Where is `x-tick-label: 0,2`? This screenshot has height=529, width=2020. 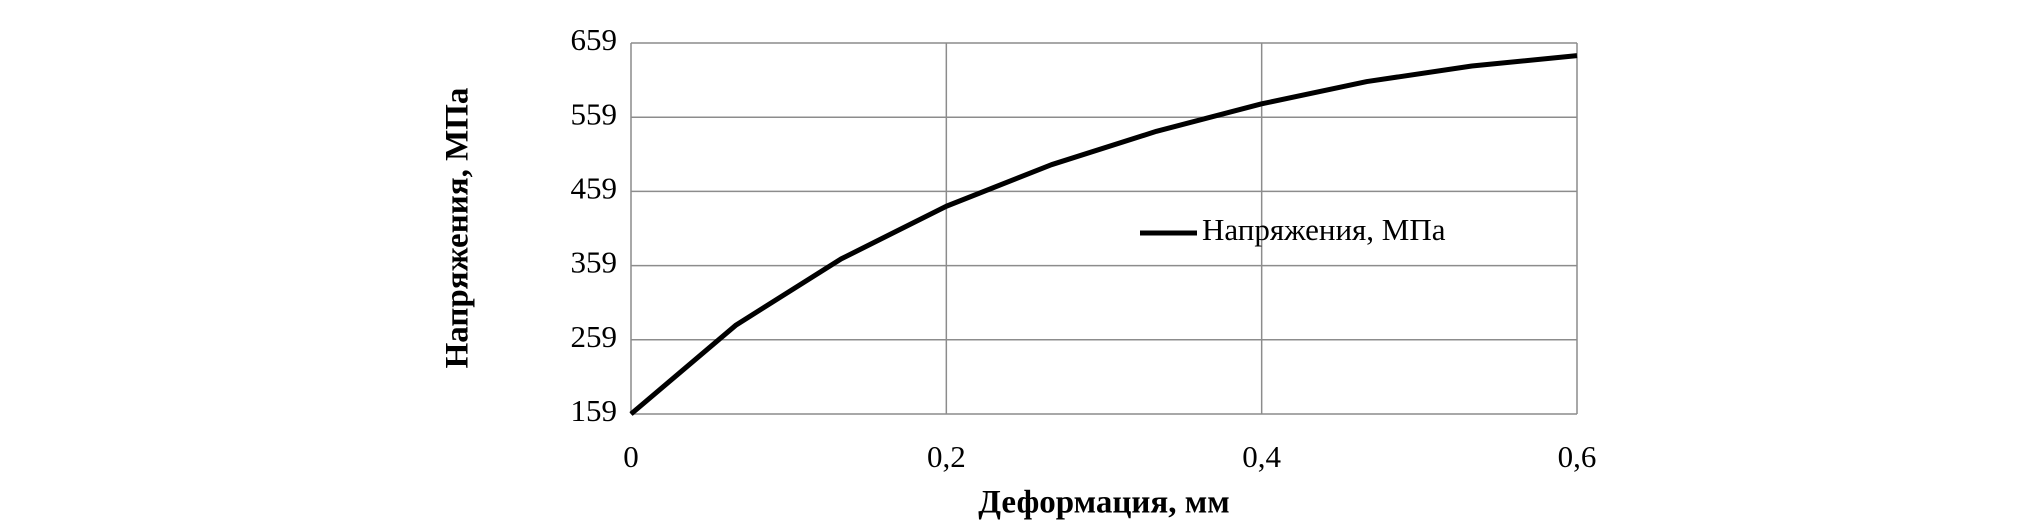 x-tick-label: 0,2 is located at coordinates (946, 456).